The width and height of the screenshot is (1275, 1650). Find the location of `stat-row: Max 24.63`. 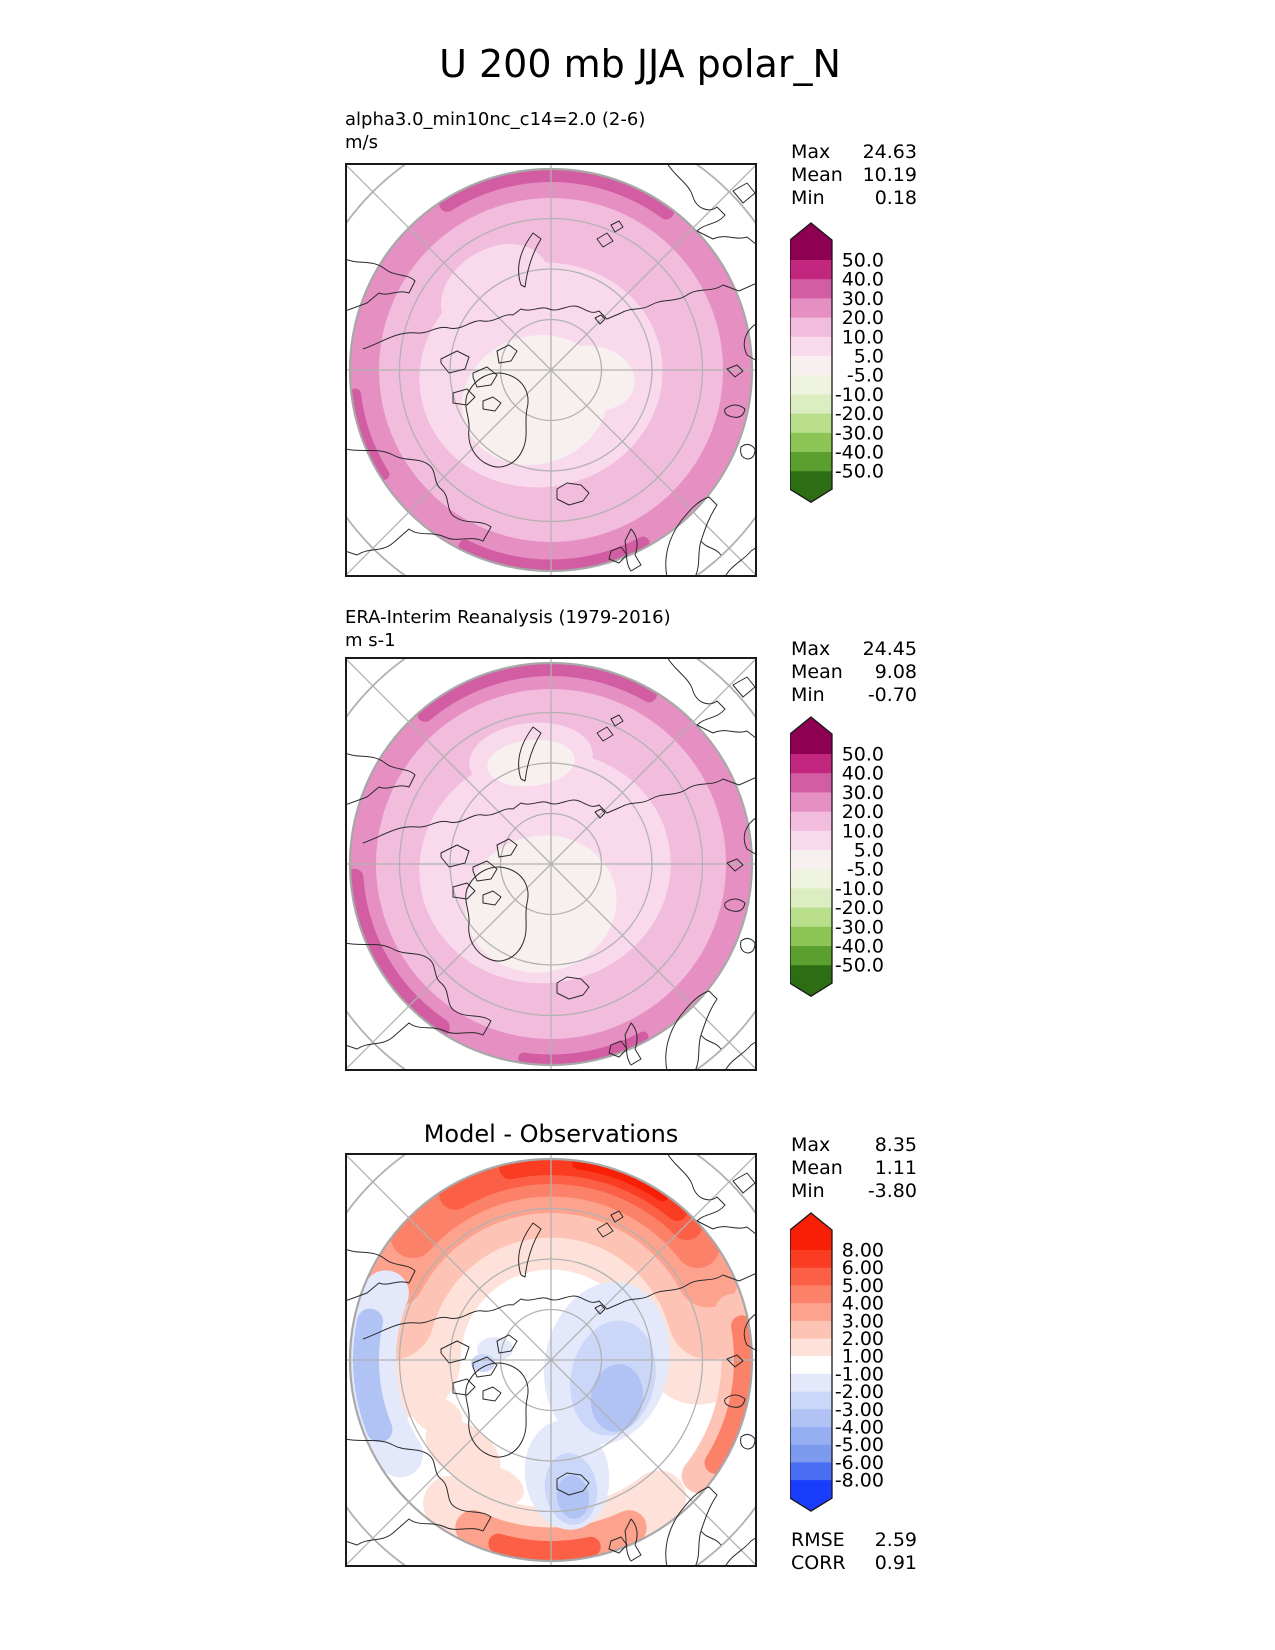

stat-row: Max 24.63 is located at coordinates (854, 152).